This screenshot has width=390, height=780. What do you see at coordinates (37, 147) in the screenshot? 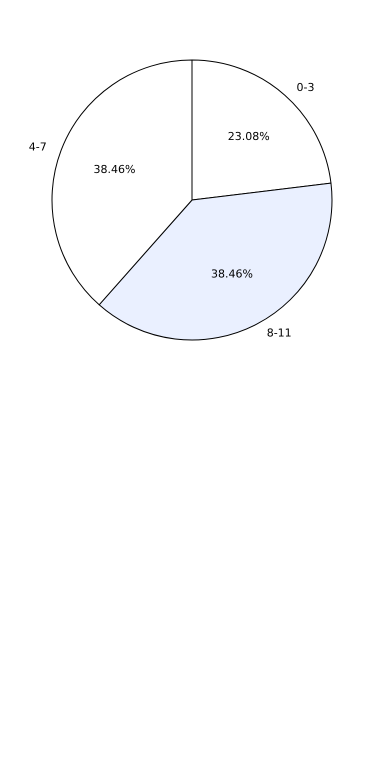
I see `slice-label: 4-7` at bounding box center [37, 147].